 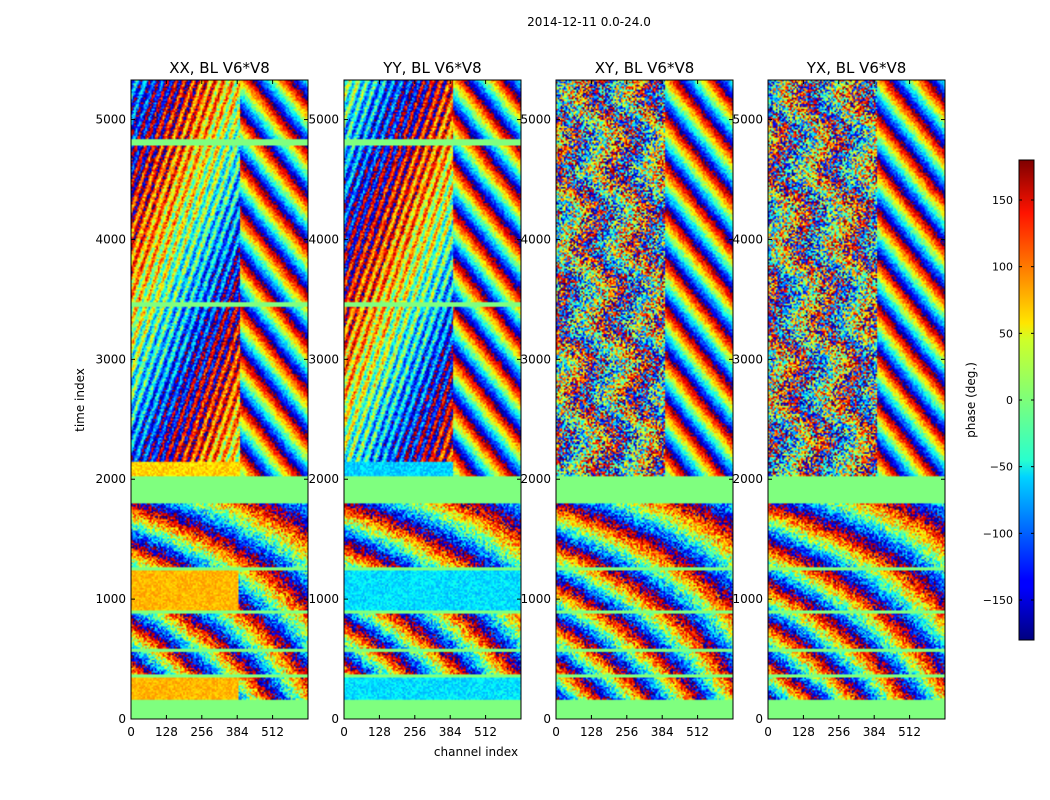 I want to click on panel-title: XX, BL V6*V8, so click(x=219, y=68).